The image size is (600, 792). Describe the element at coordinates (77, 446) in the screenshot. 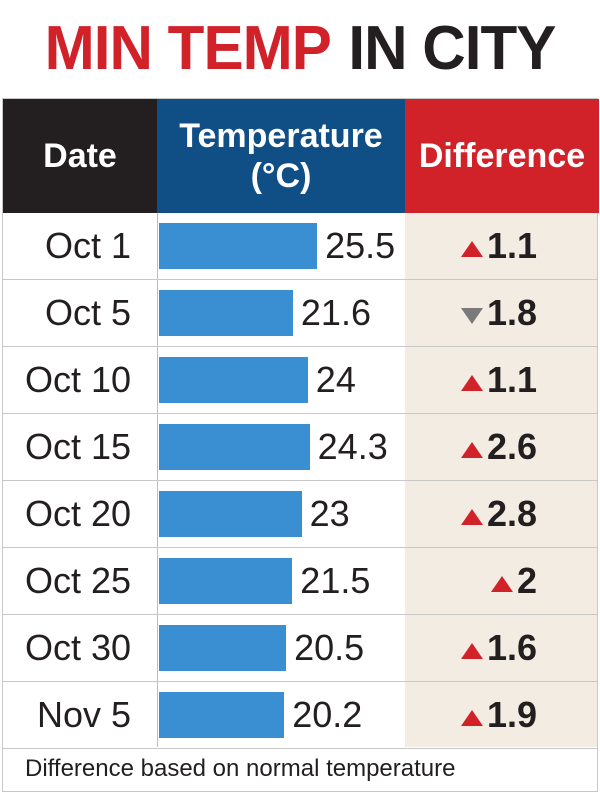

I see `row-date: Oct 15` at that location.